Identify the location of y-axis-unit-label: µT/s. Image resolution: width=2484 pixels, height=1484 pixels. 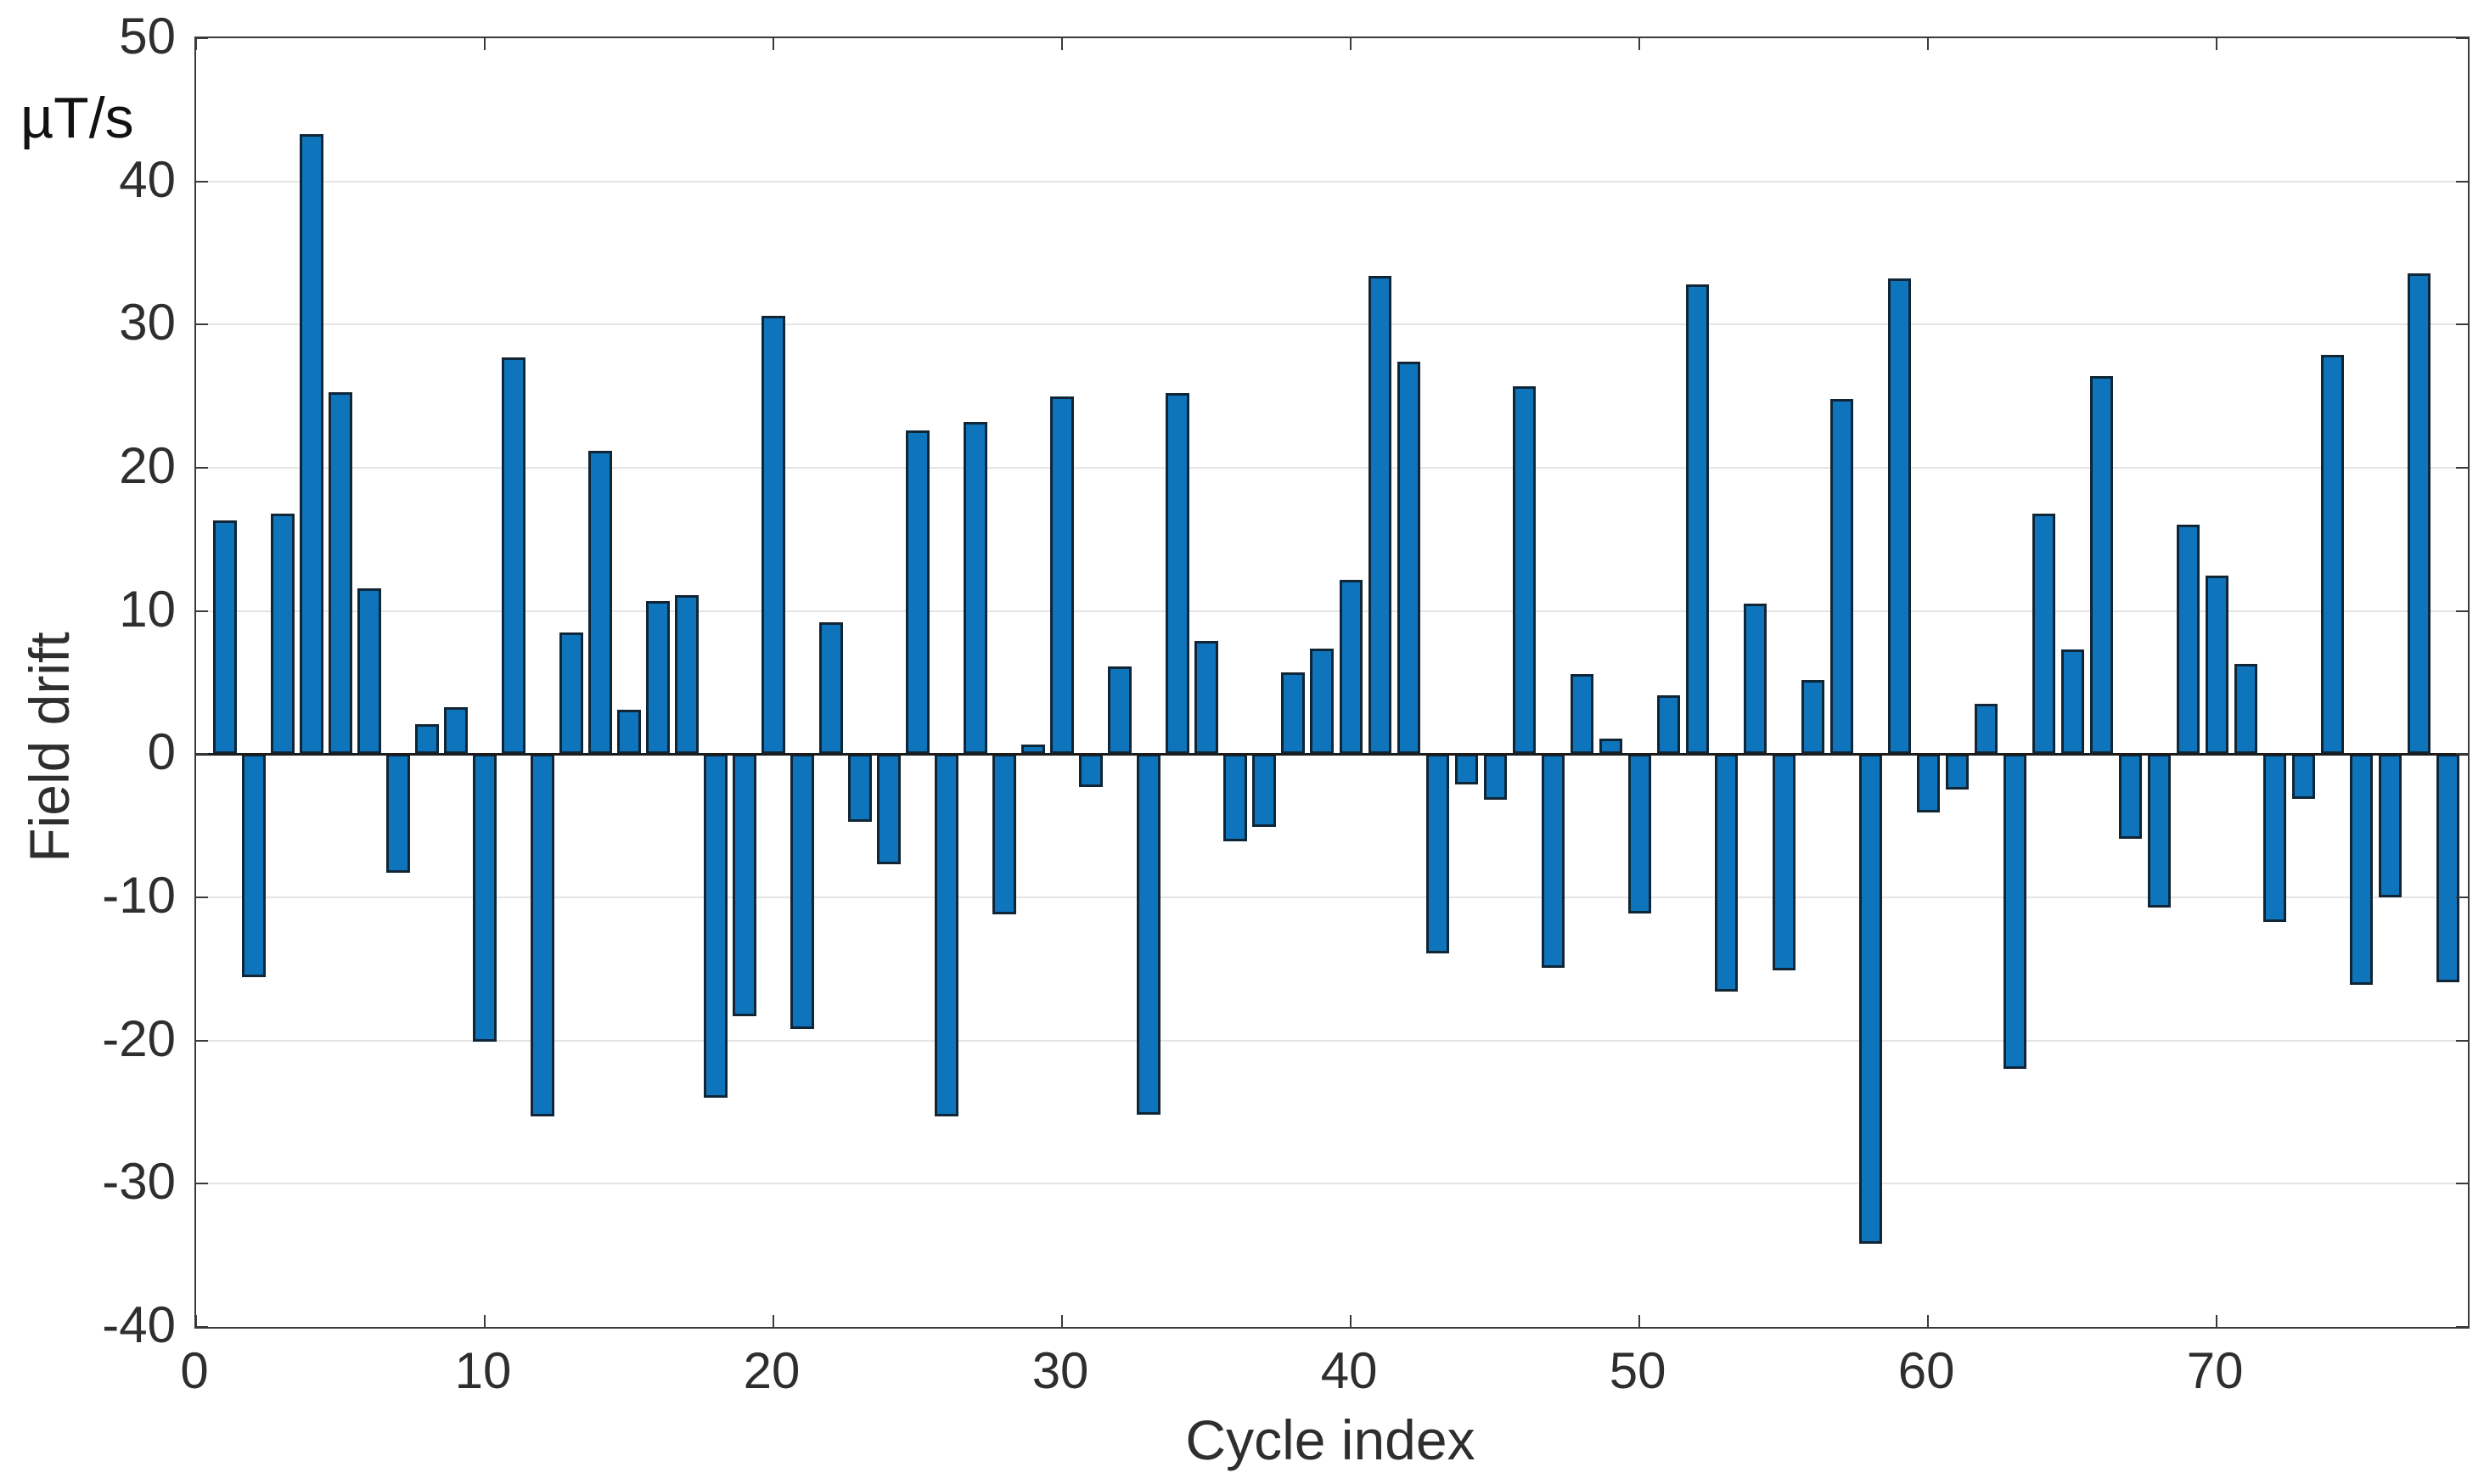
(77, 118).